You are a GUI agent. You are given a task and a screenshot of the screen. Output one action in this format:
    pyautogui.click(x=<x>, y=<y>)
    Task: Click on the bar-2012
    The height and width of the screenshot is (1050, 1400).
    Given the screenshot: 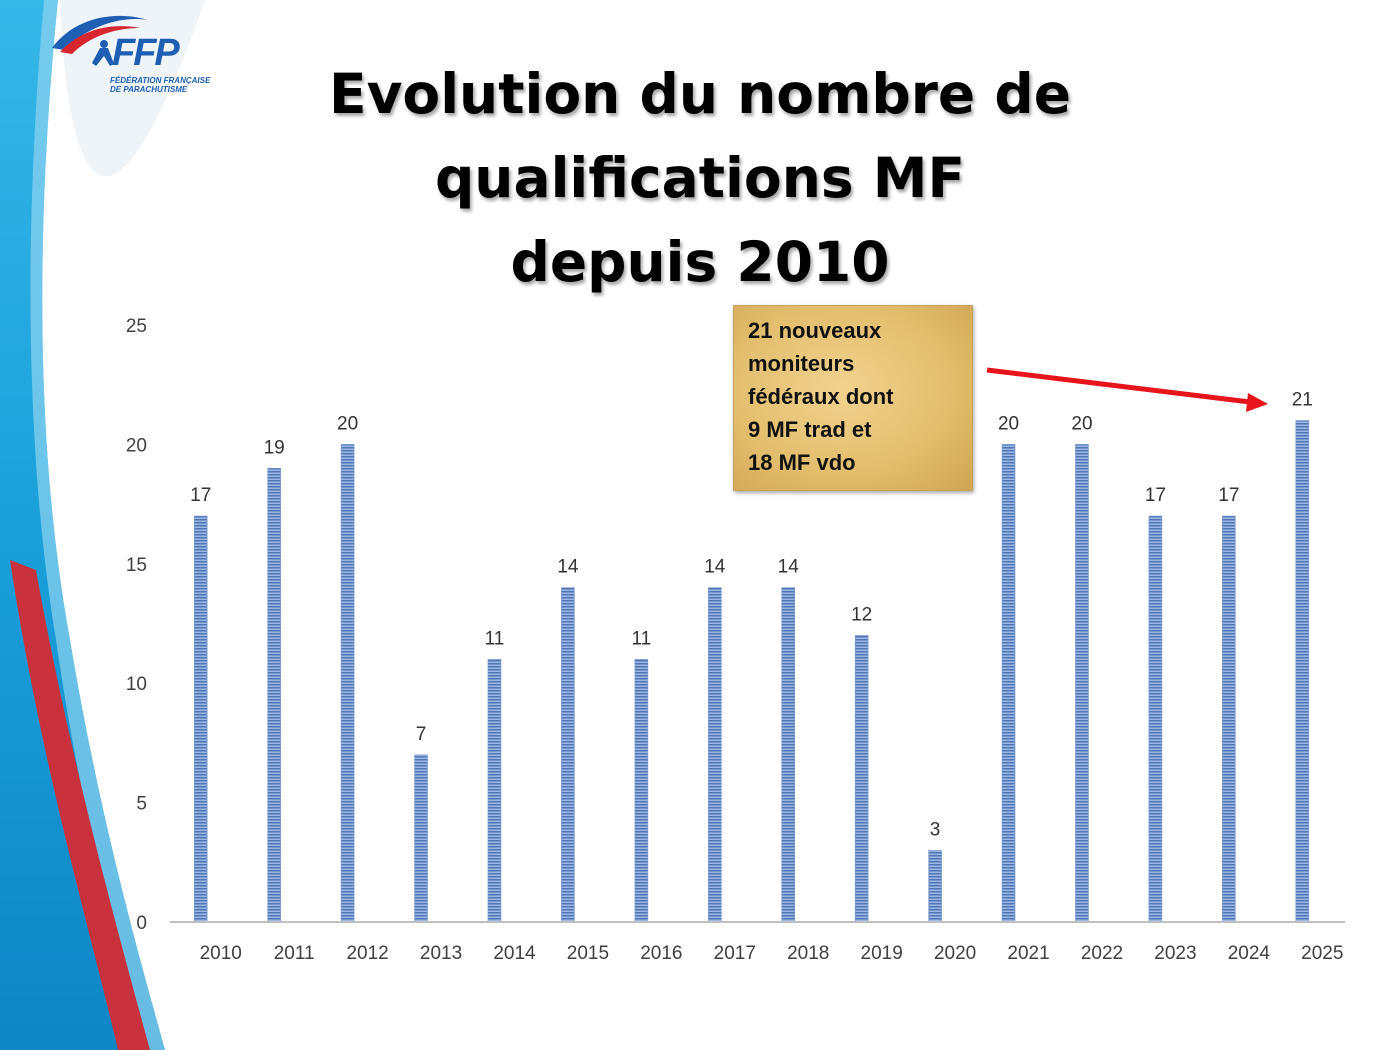 What is the action you would take?
    pyautogui.click(x=347, y=683)
    